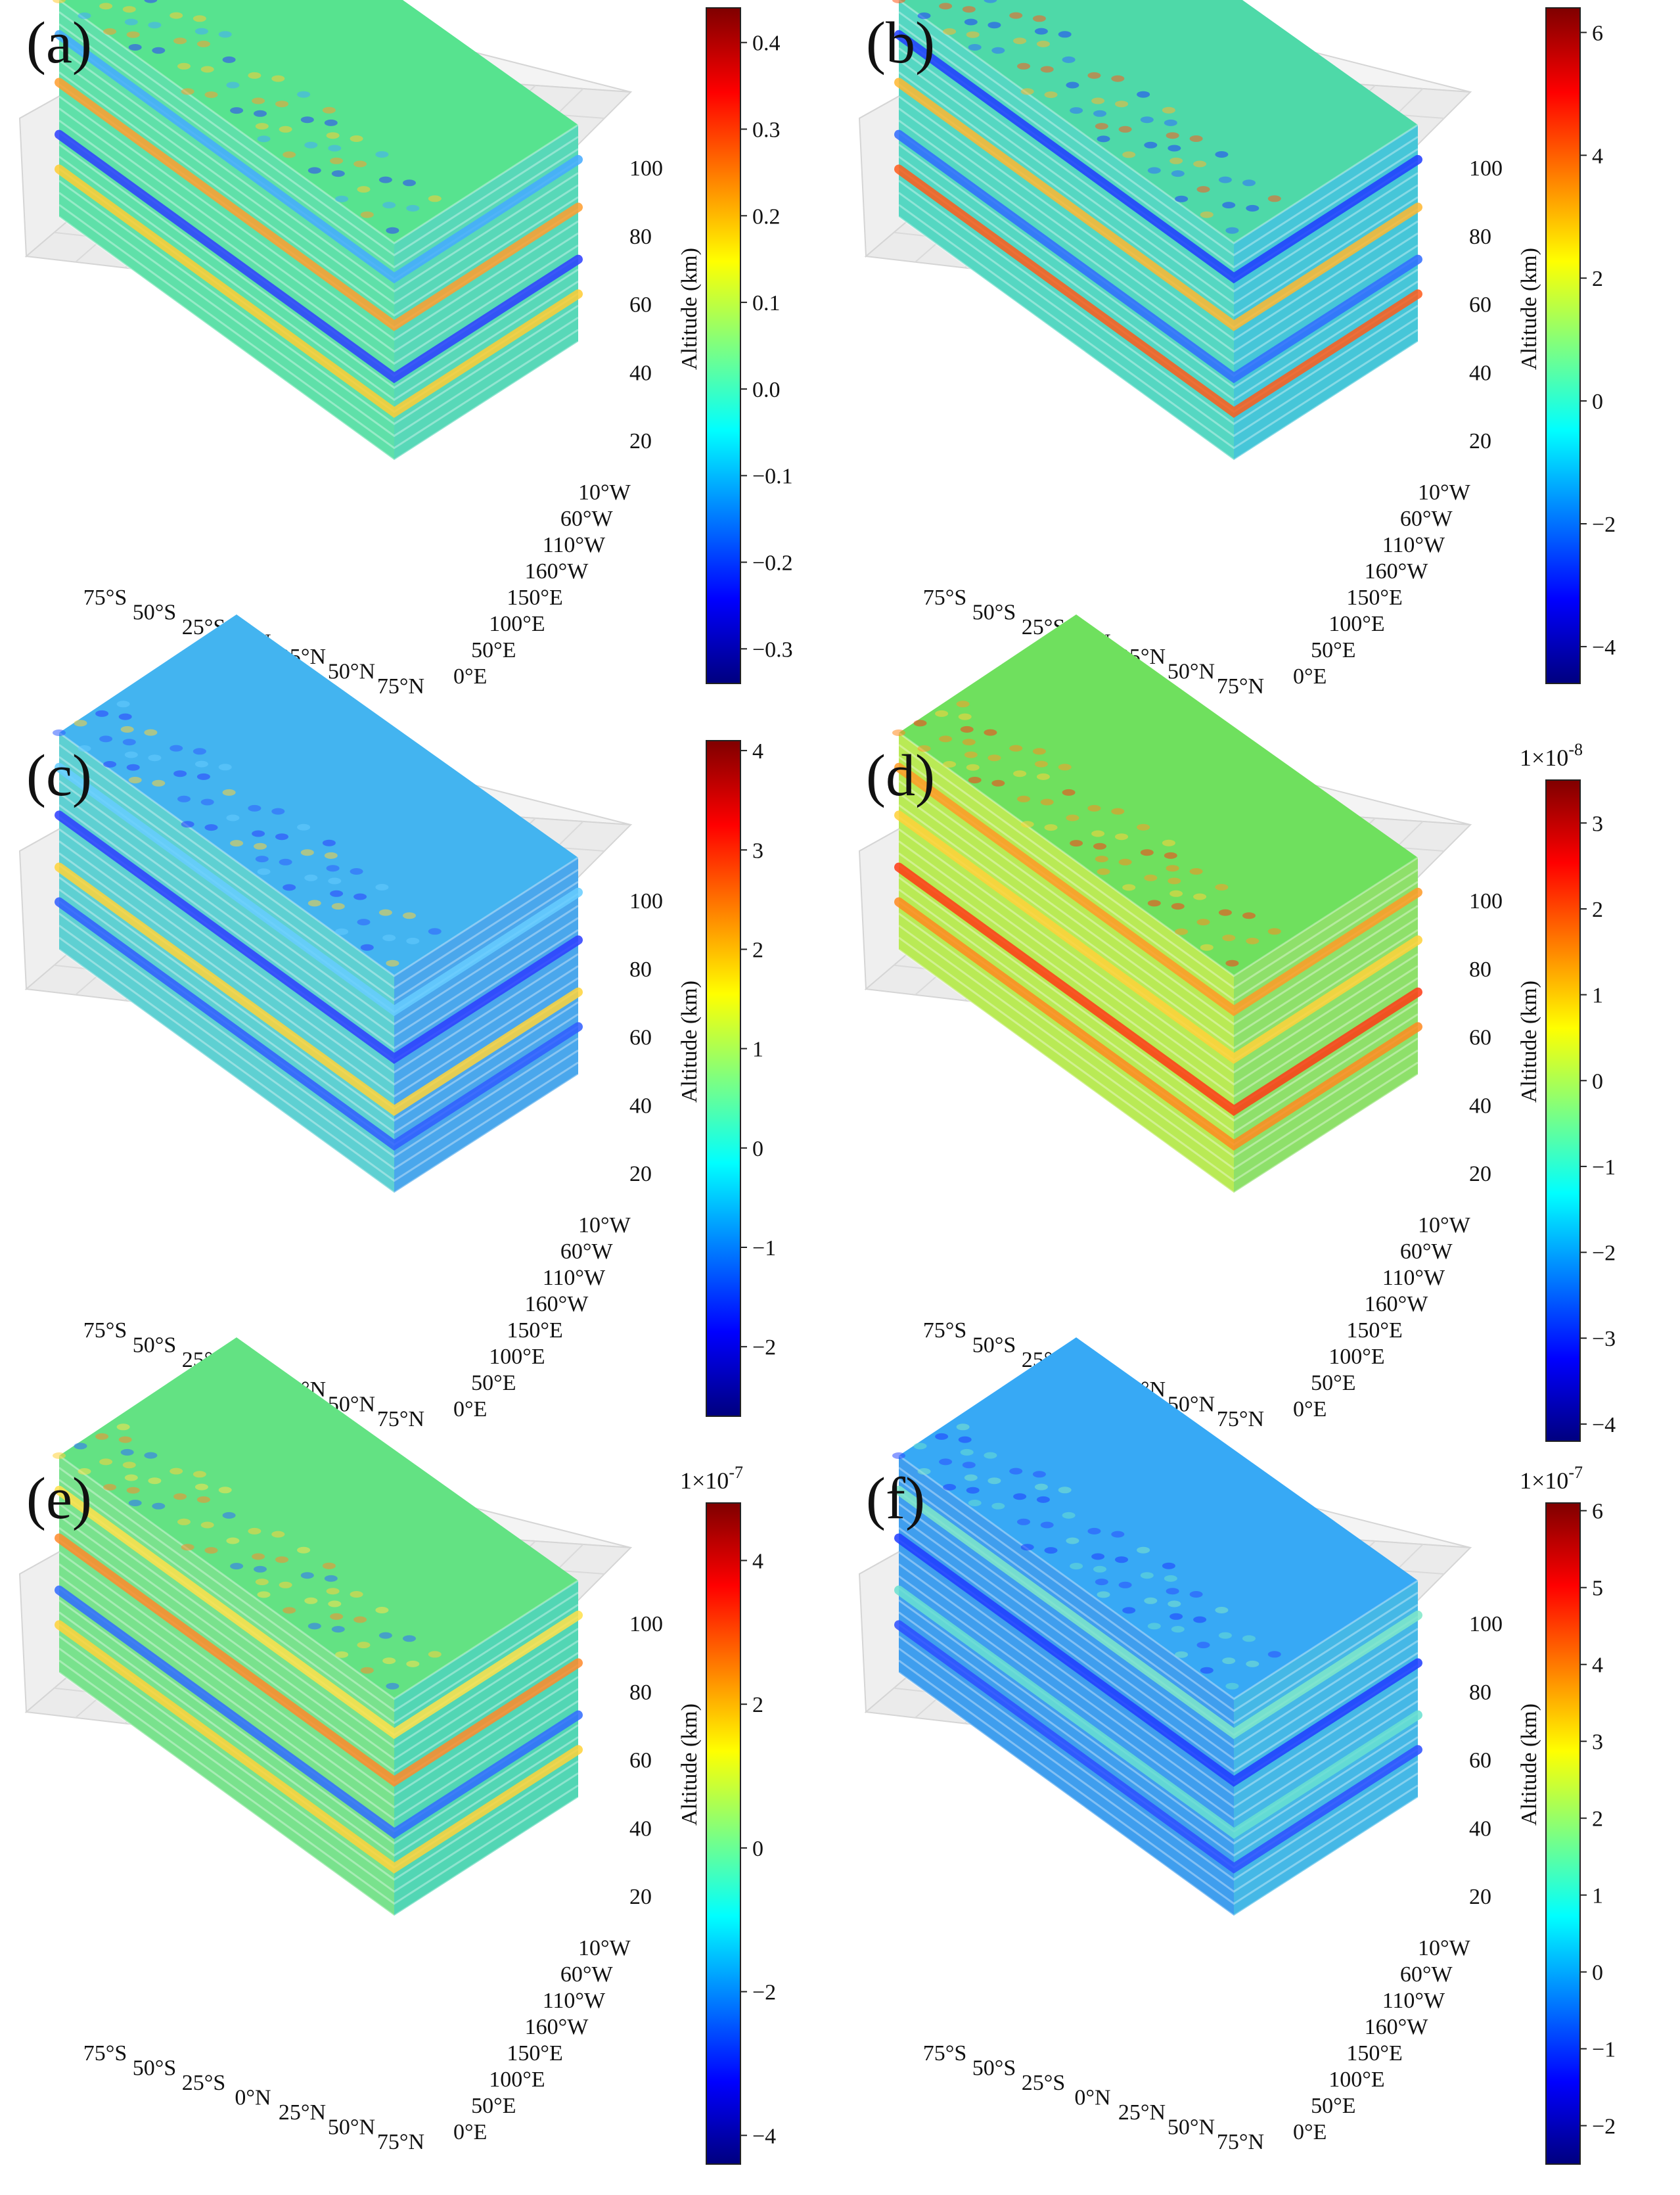 The height and width of the screenshot is (2195, 1680). Describe the element at coordinates (517, 1357) in the screenshot. I see `lon-tick-label: 100°E` at that location.